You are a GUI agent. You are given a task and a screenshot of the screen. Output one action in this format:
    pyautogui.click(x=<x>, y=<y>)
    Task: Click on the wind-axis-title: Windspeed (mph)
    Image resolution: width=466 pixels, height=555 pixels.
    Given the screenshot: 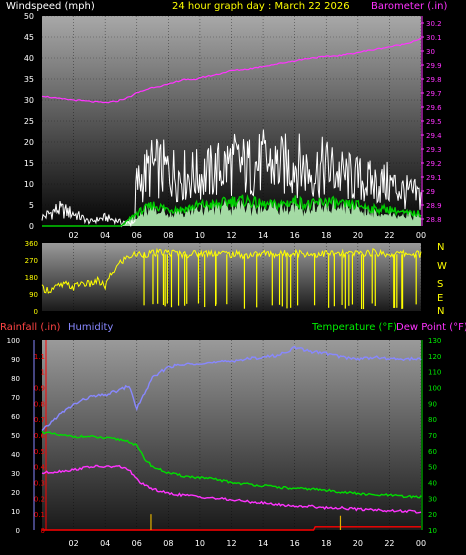 What is the action you would take?
    pyautogui.click(x=50, y=6)
    